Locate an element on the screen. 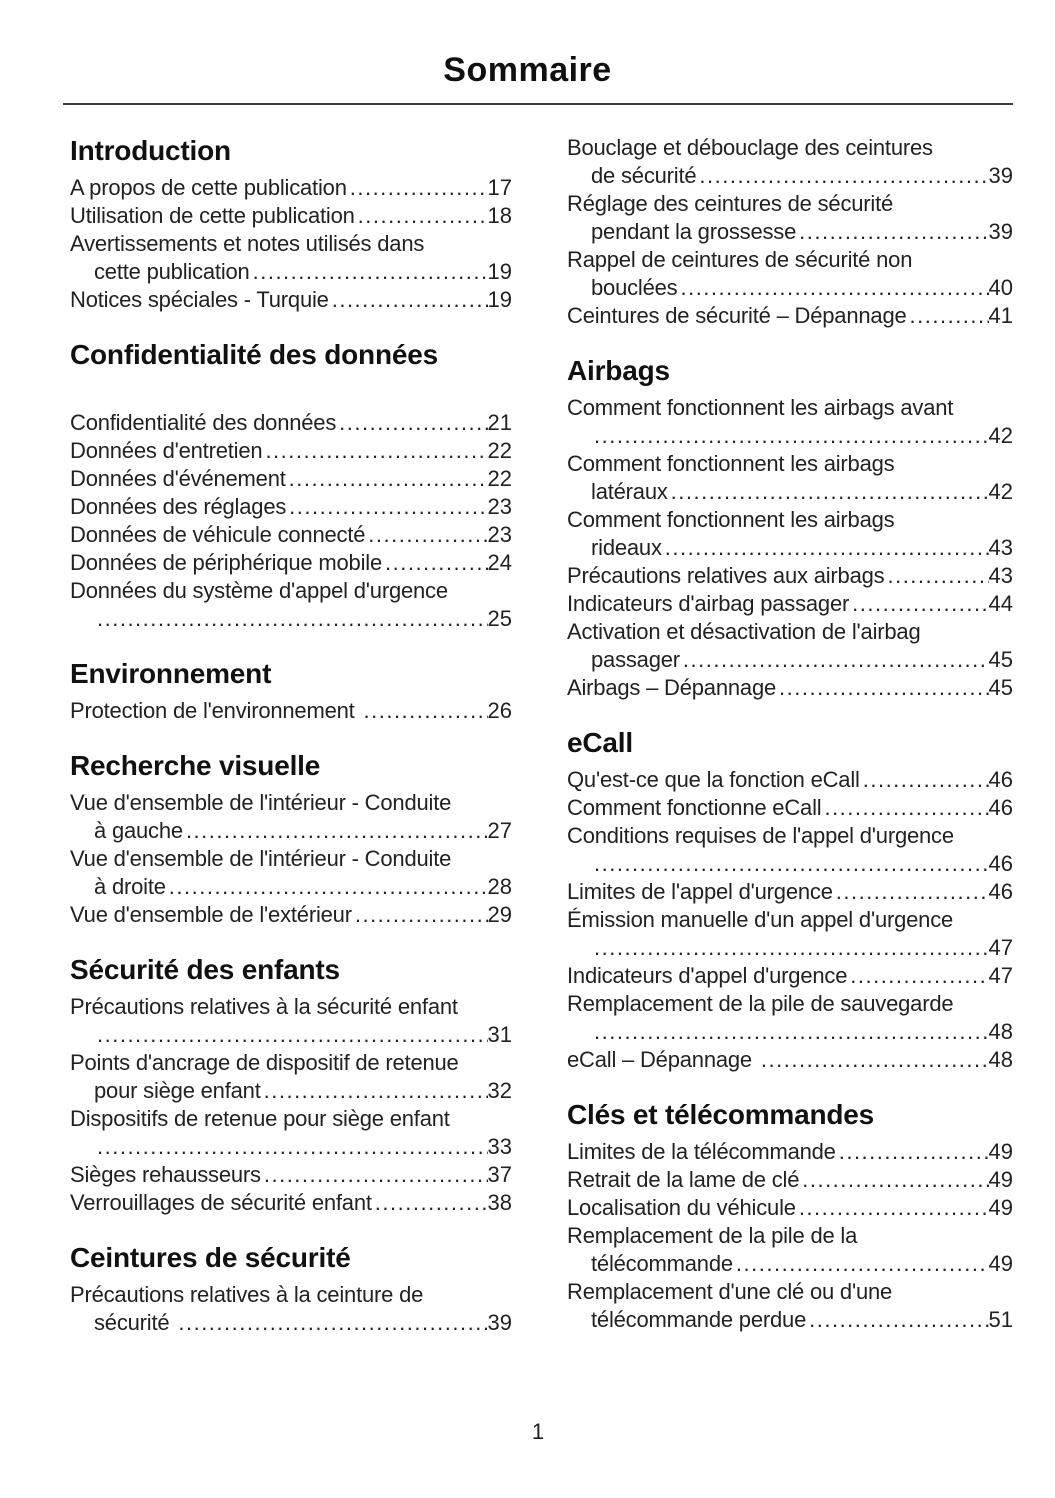 The image size is (1055, 1498). entry-text: Émission manuelle d'un appel d'urgence is located at coordinates (760, 919).